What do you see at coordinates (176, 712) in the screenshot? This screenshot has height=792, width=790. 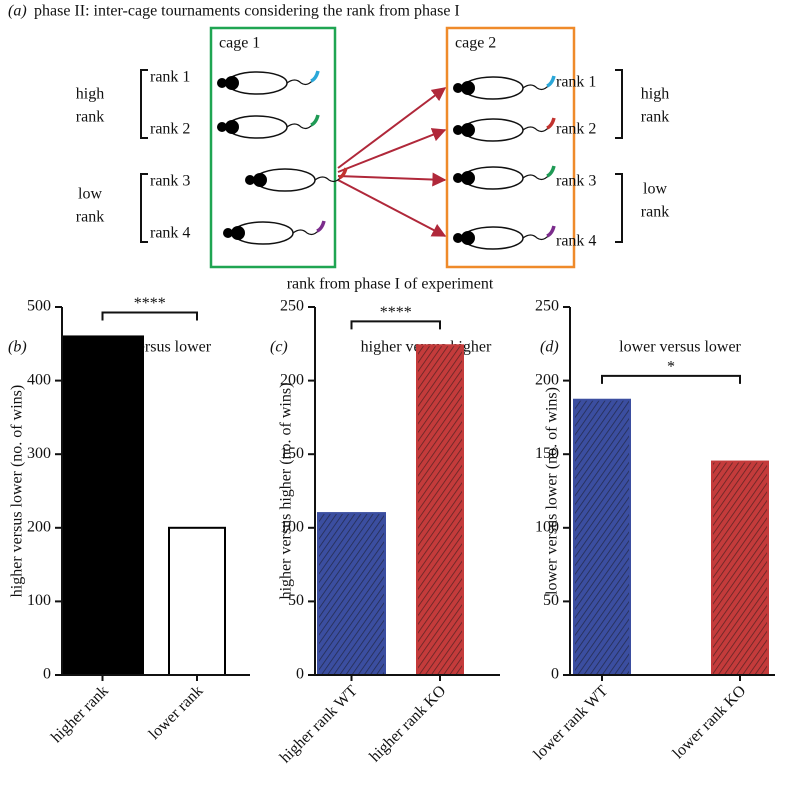 I see `x-tick-label: lower rank` at bounding box center [176, 712].